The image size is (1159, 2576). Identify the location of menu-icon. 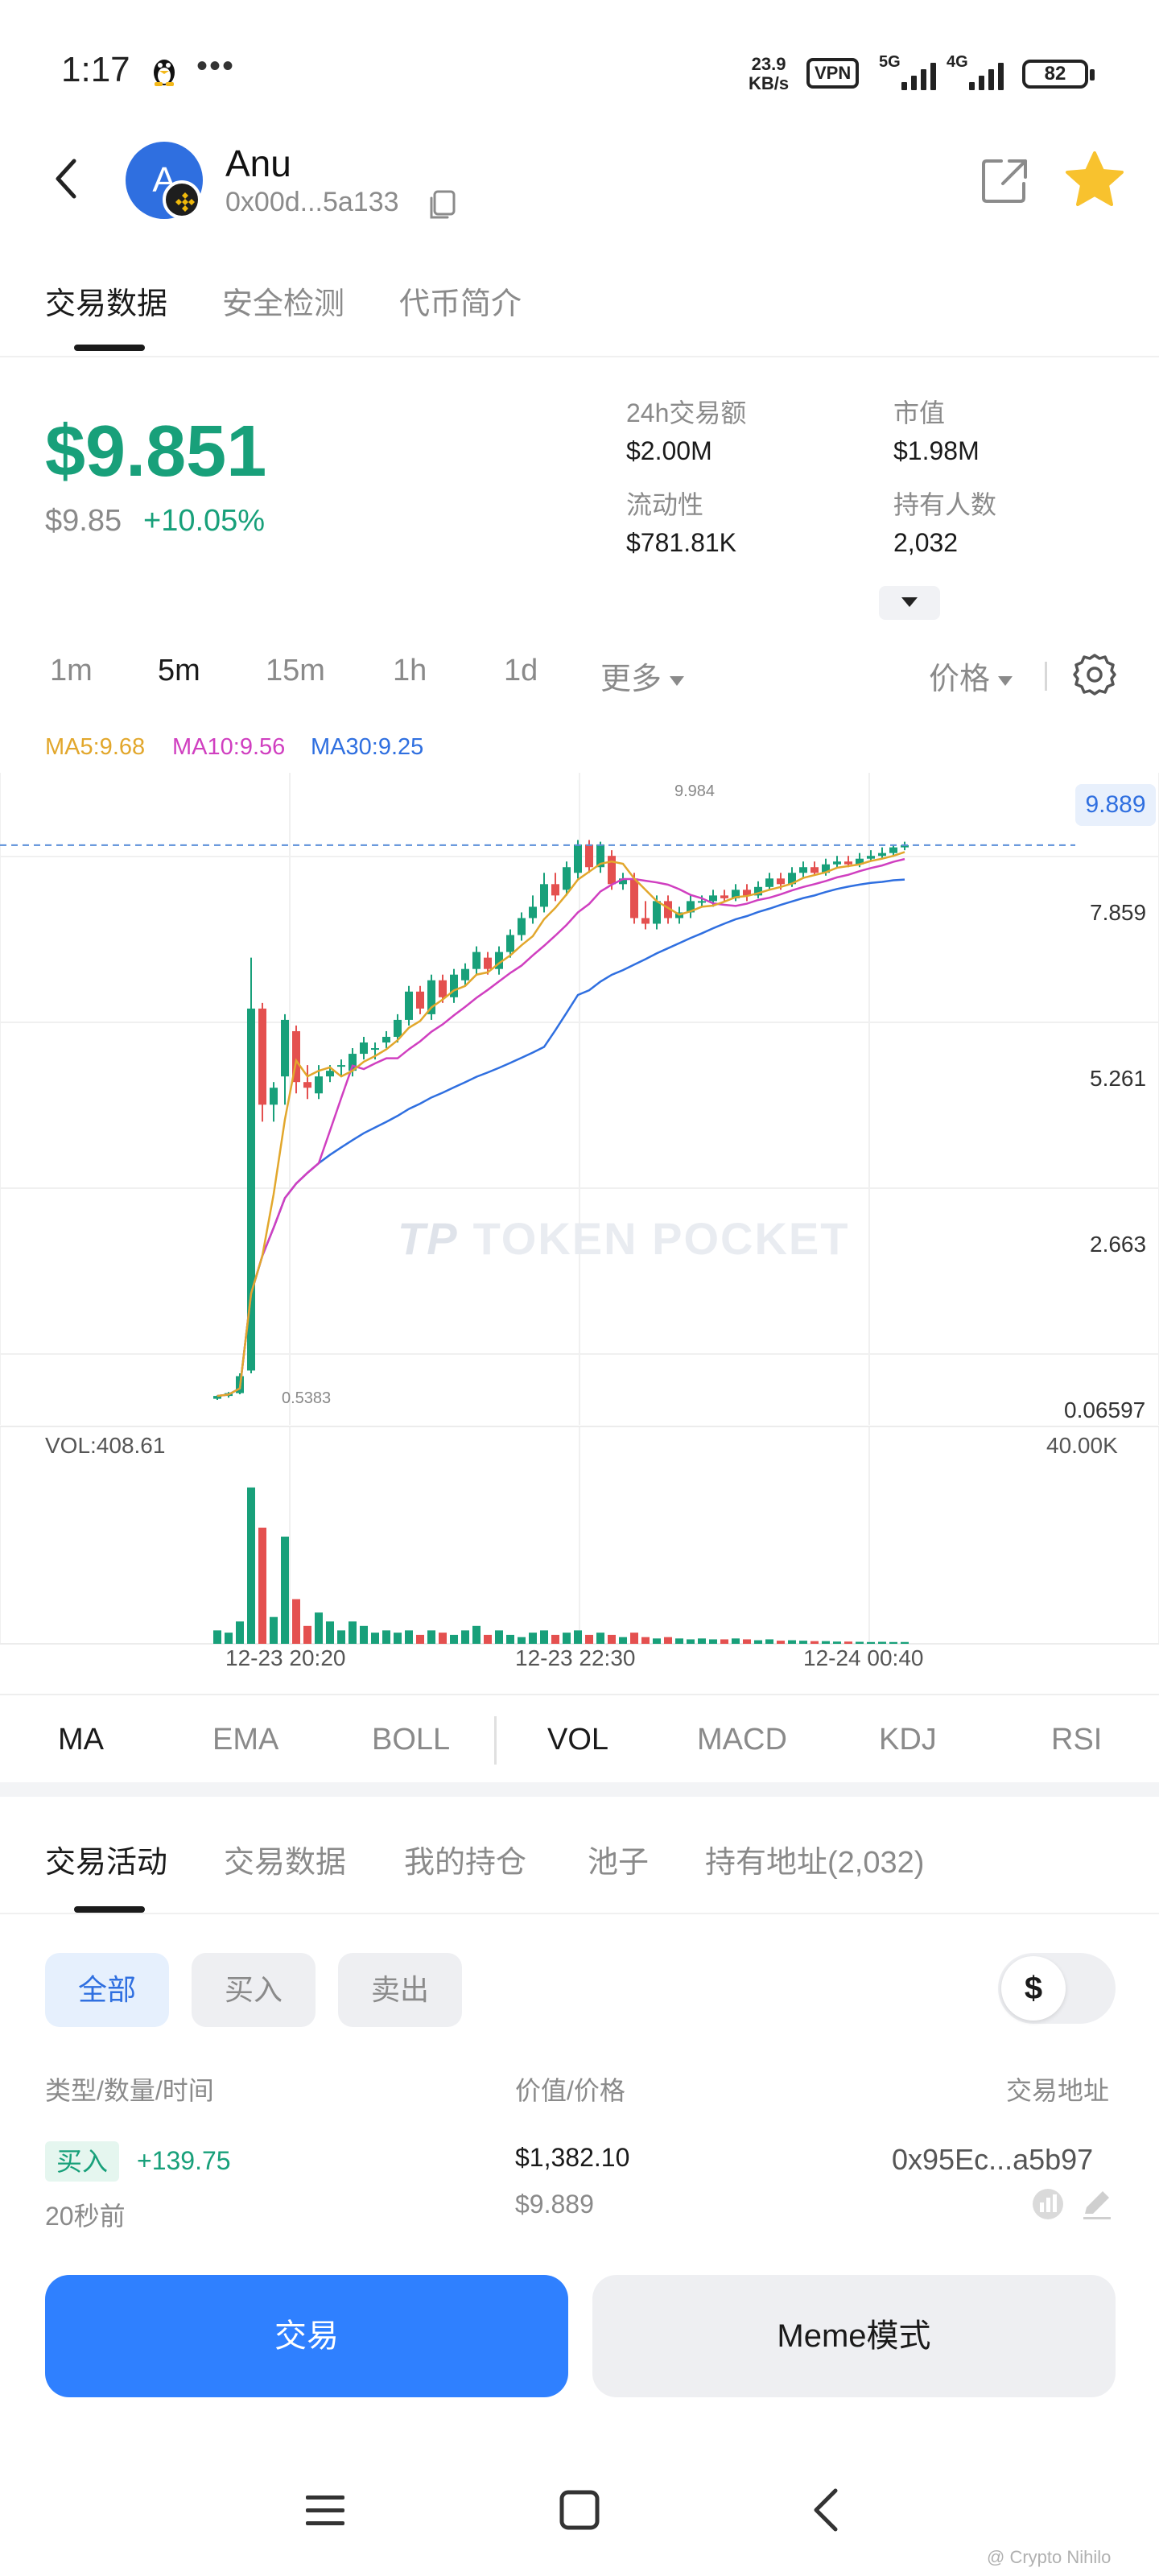
(325, 2510).